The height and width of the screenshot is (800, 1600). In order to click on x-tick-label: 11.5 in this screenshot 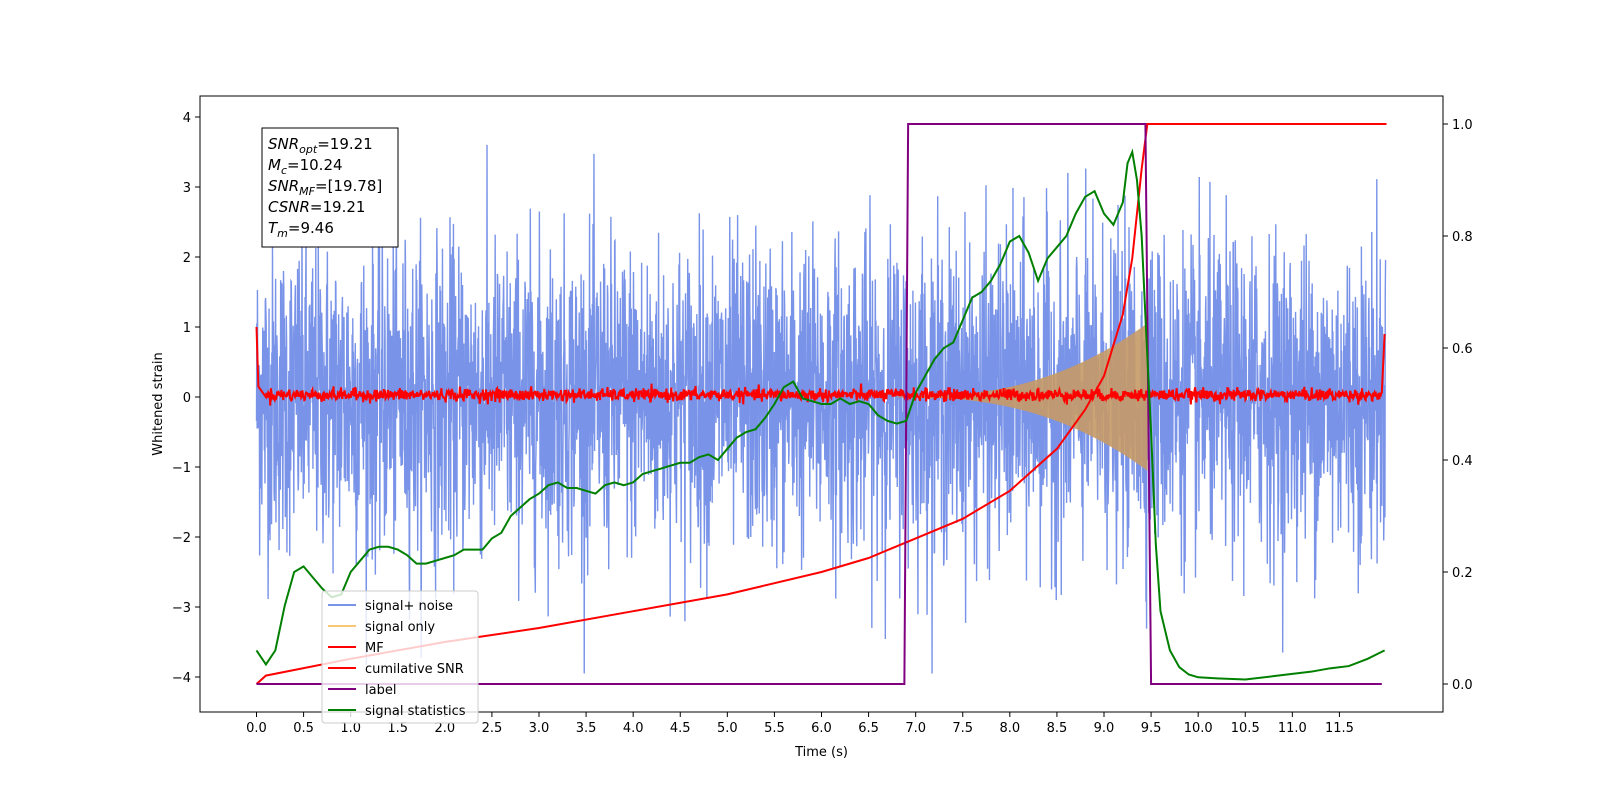, I will do `click(1339, 728)`.